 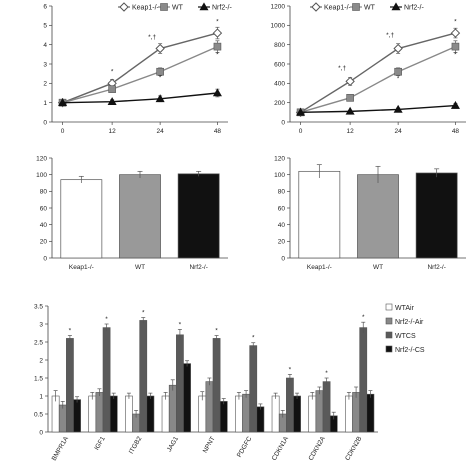 I want to click on y-tick-label: 3.5, so click(x=38, y=306).